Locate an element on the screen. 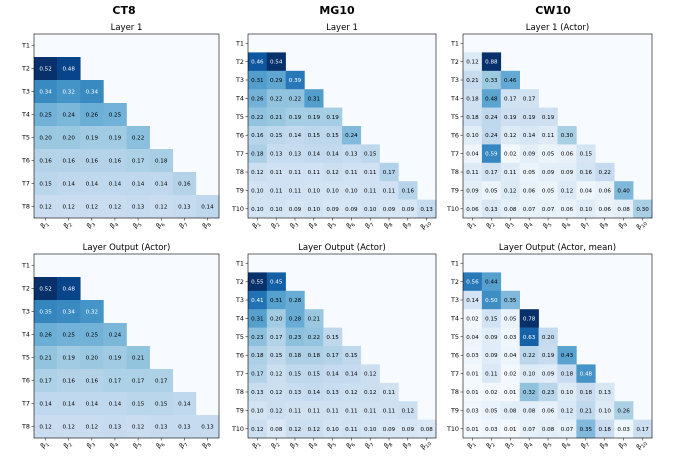  cell-value-label: 0.45 is located at coordinates (276, 283).